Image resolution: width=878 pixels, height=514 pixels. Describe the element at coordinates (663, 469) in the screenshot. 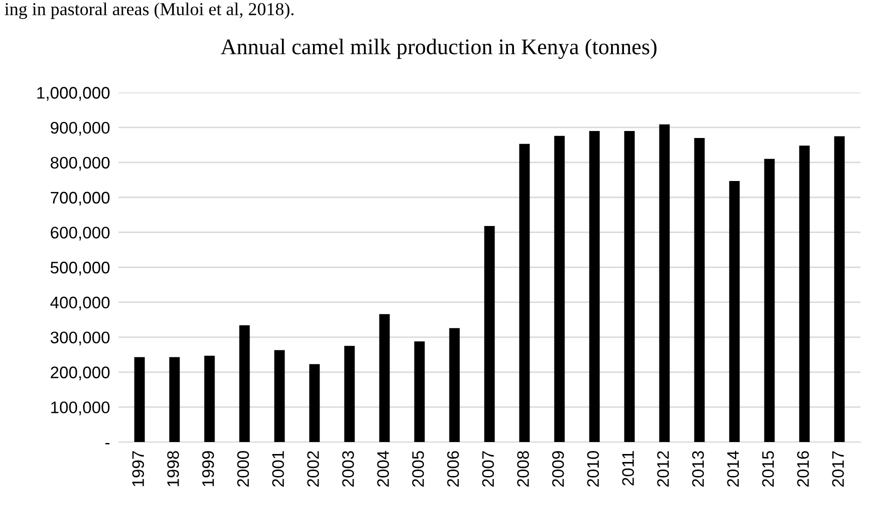

I see `x-tick-label: 2012` at that location.